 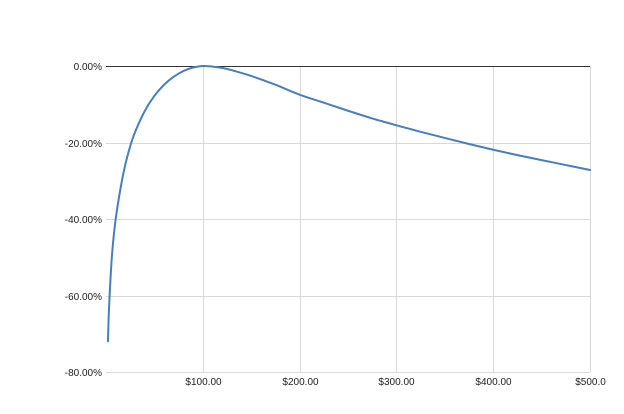 I want to click on x-tick-label: $200.00, so click(x=300, y=382).